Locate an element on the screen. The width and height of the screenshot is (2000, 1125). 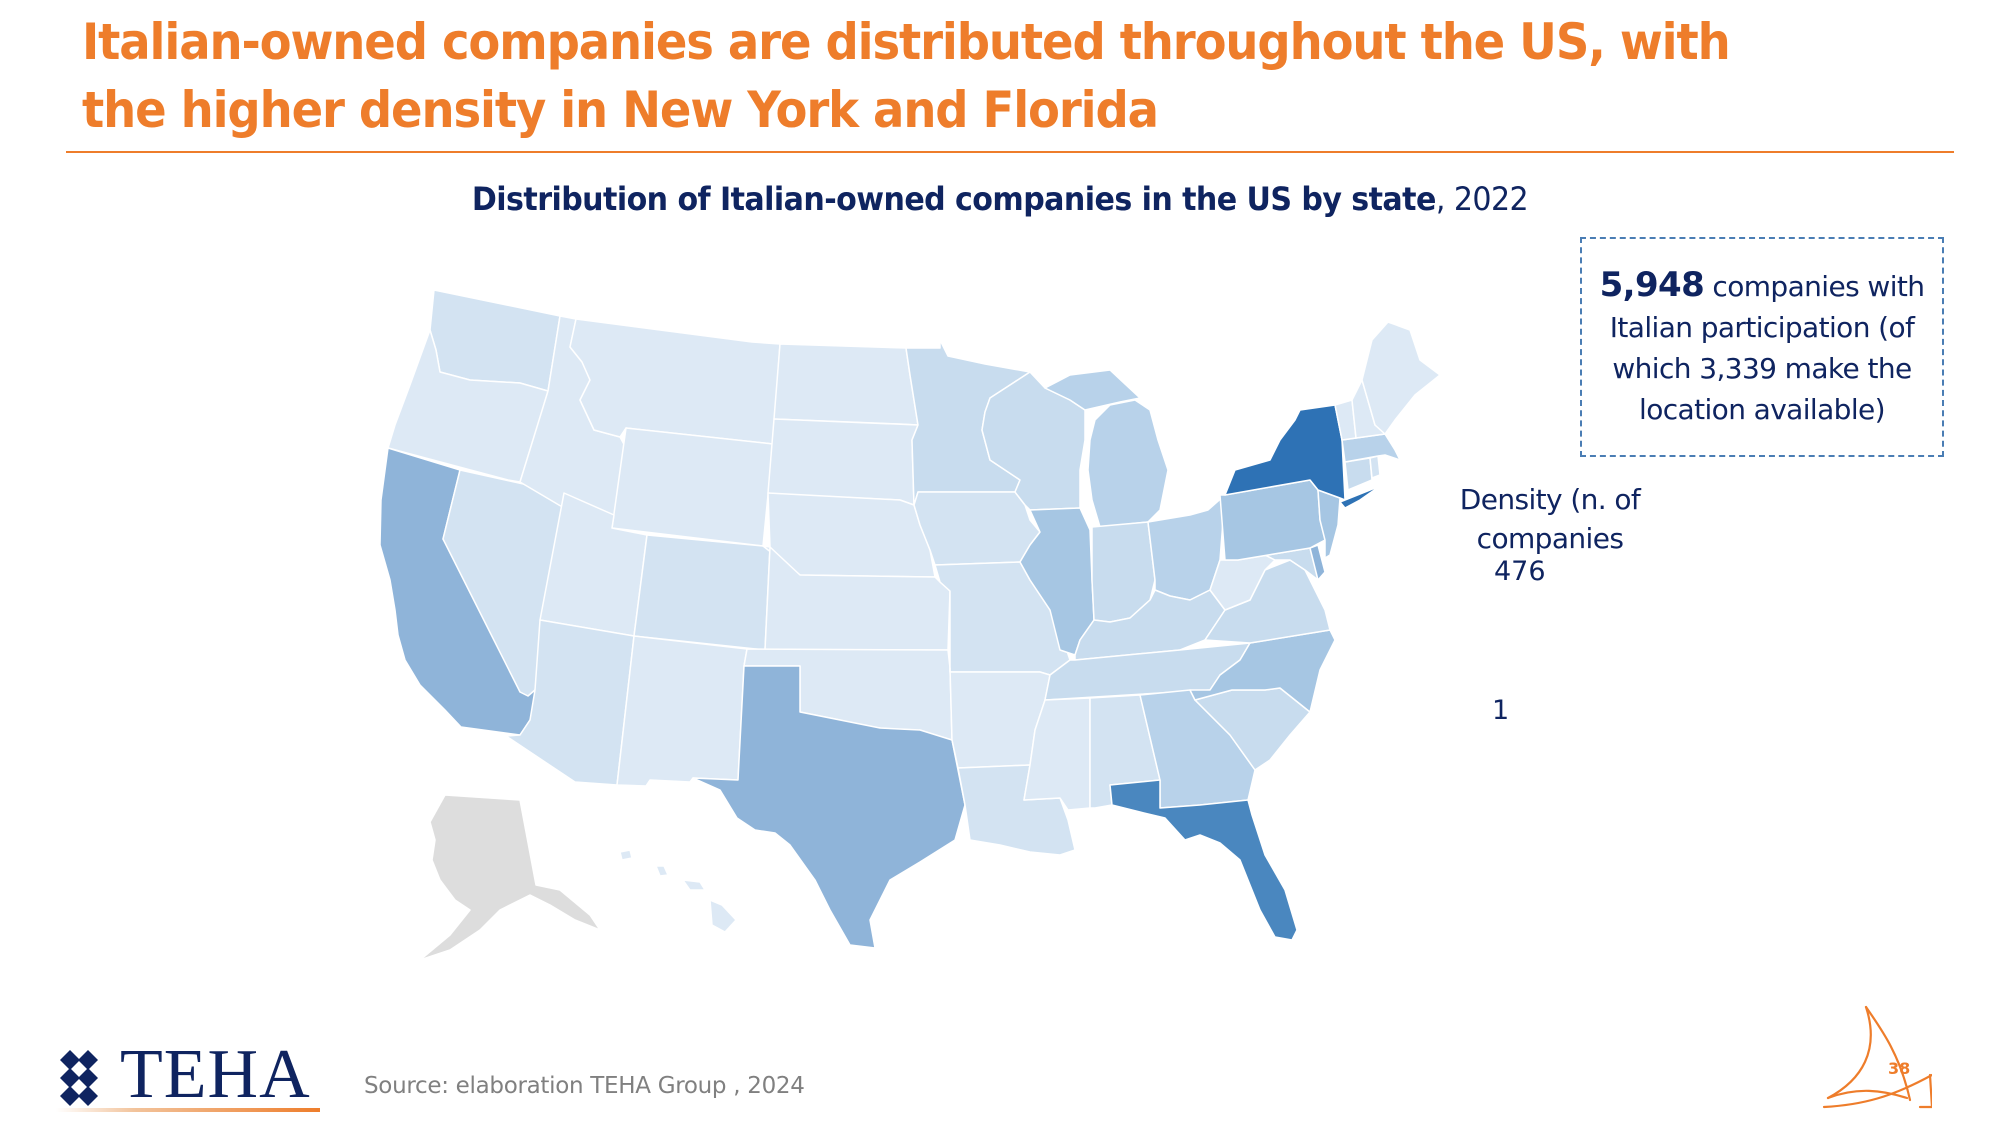
state-ks is located at coordinates (857, 598).